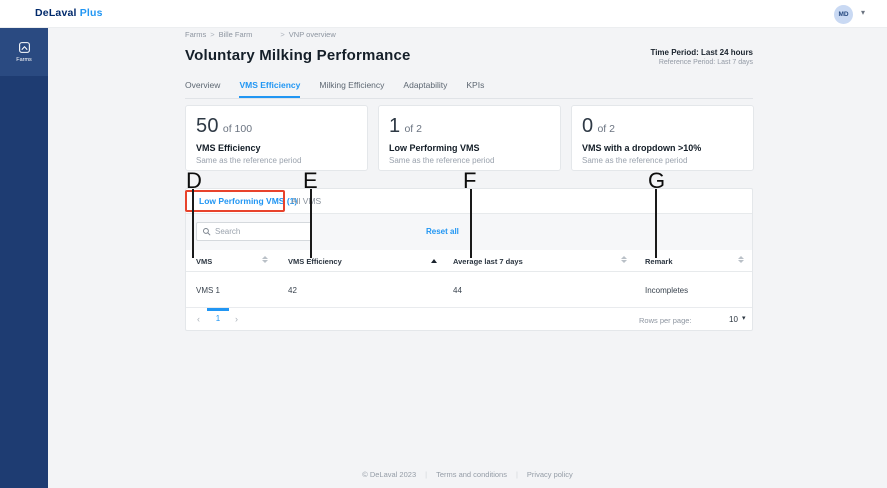  Describe the element at coordinates (24, 47) in the screenshot. I see `farms-icon` at that location.